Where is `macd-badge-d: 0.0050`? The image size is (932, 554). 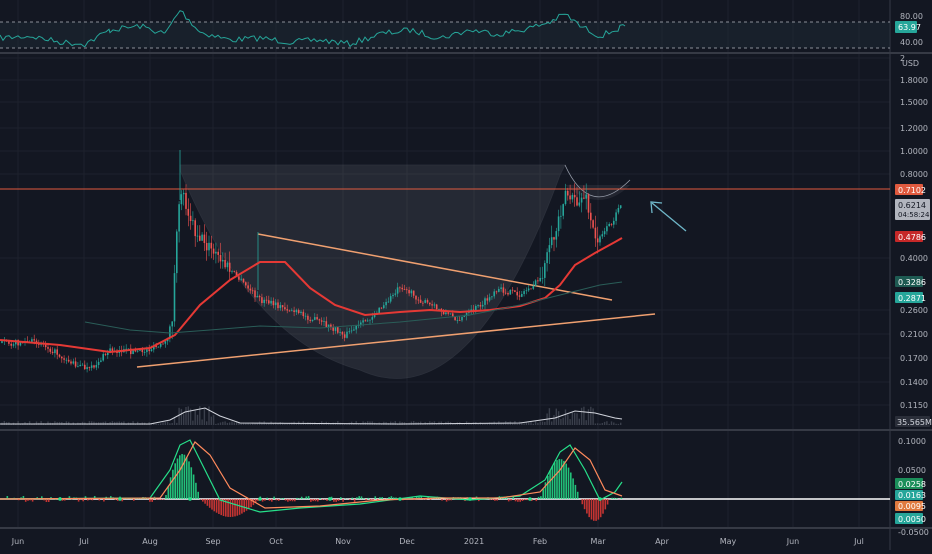 macd-badge-d: 0.0050 is located at coordinates (910, 518).